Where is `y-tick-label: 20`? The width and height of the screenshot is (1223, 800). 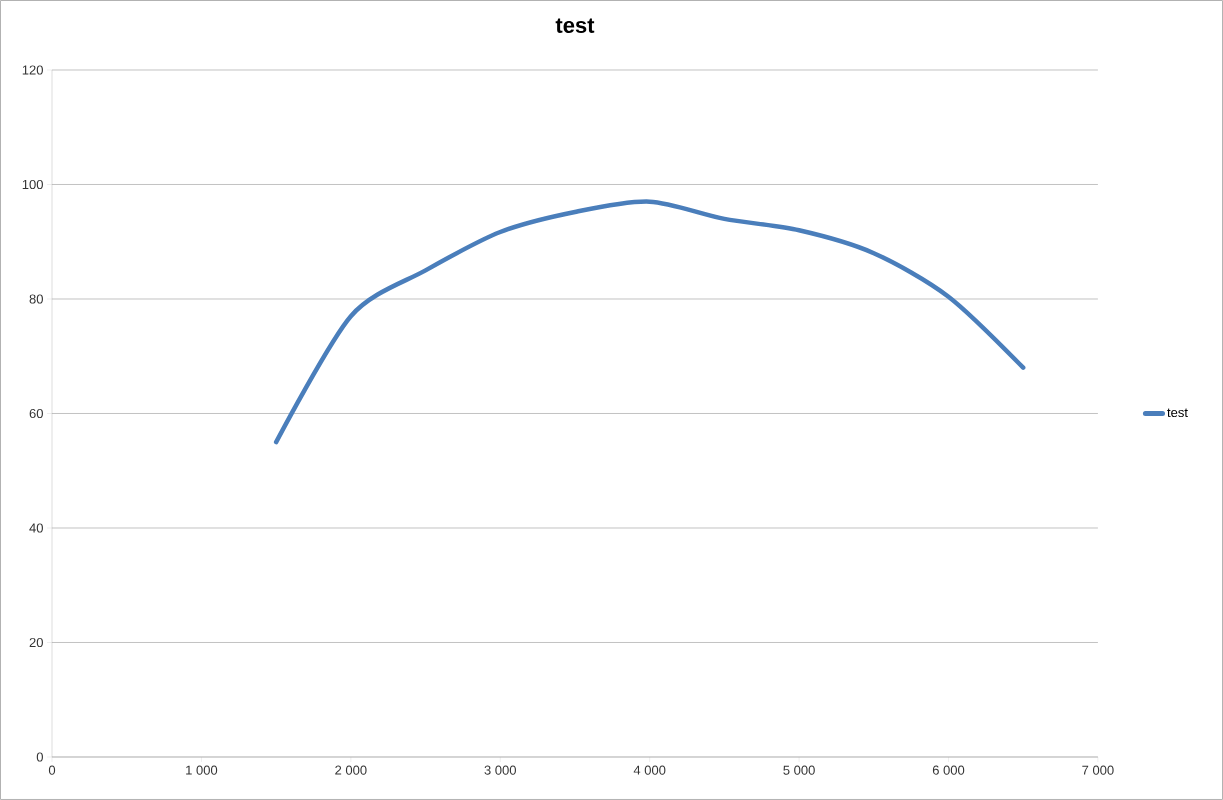 y-tick-label: 20 is located at coordinates (36, 642).